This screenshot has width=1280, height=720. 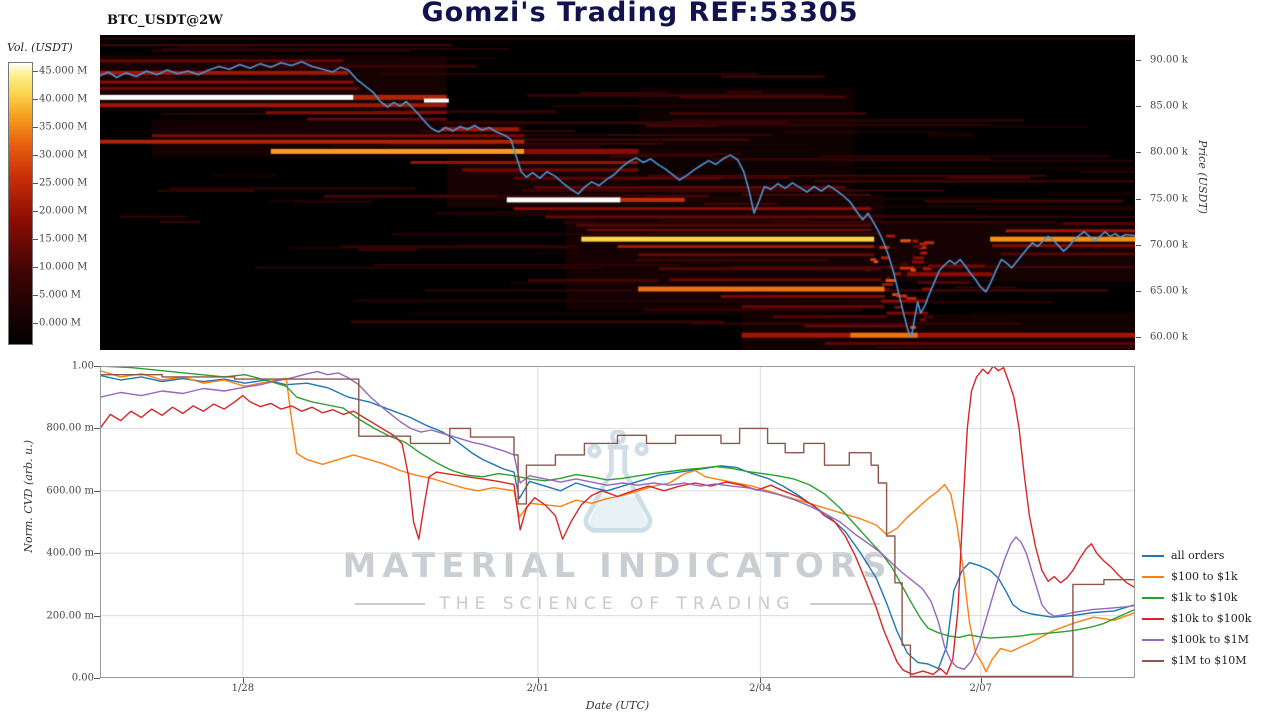 I want to click on colorbar-tick-label: 45.000 M, so click(x=63, y=71).